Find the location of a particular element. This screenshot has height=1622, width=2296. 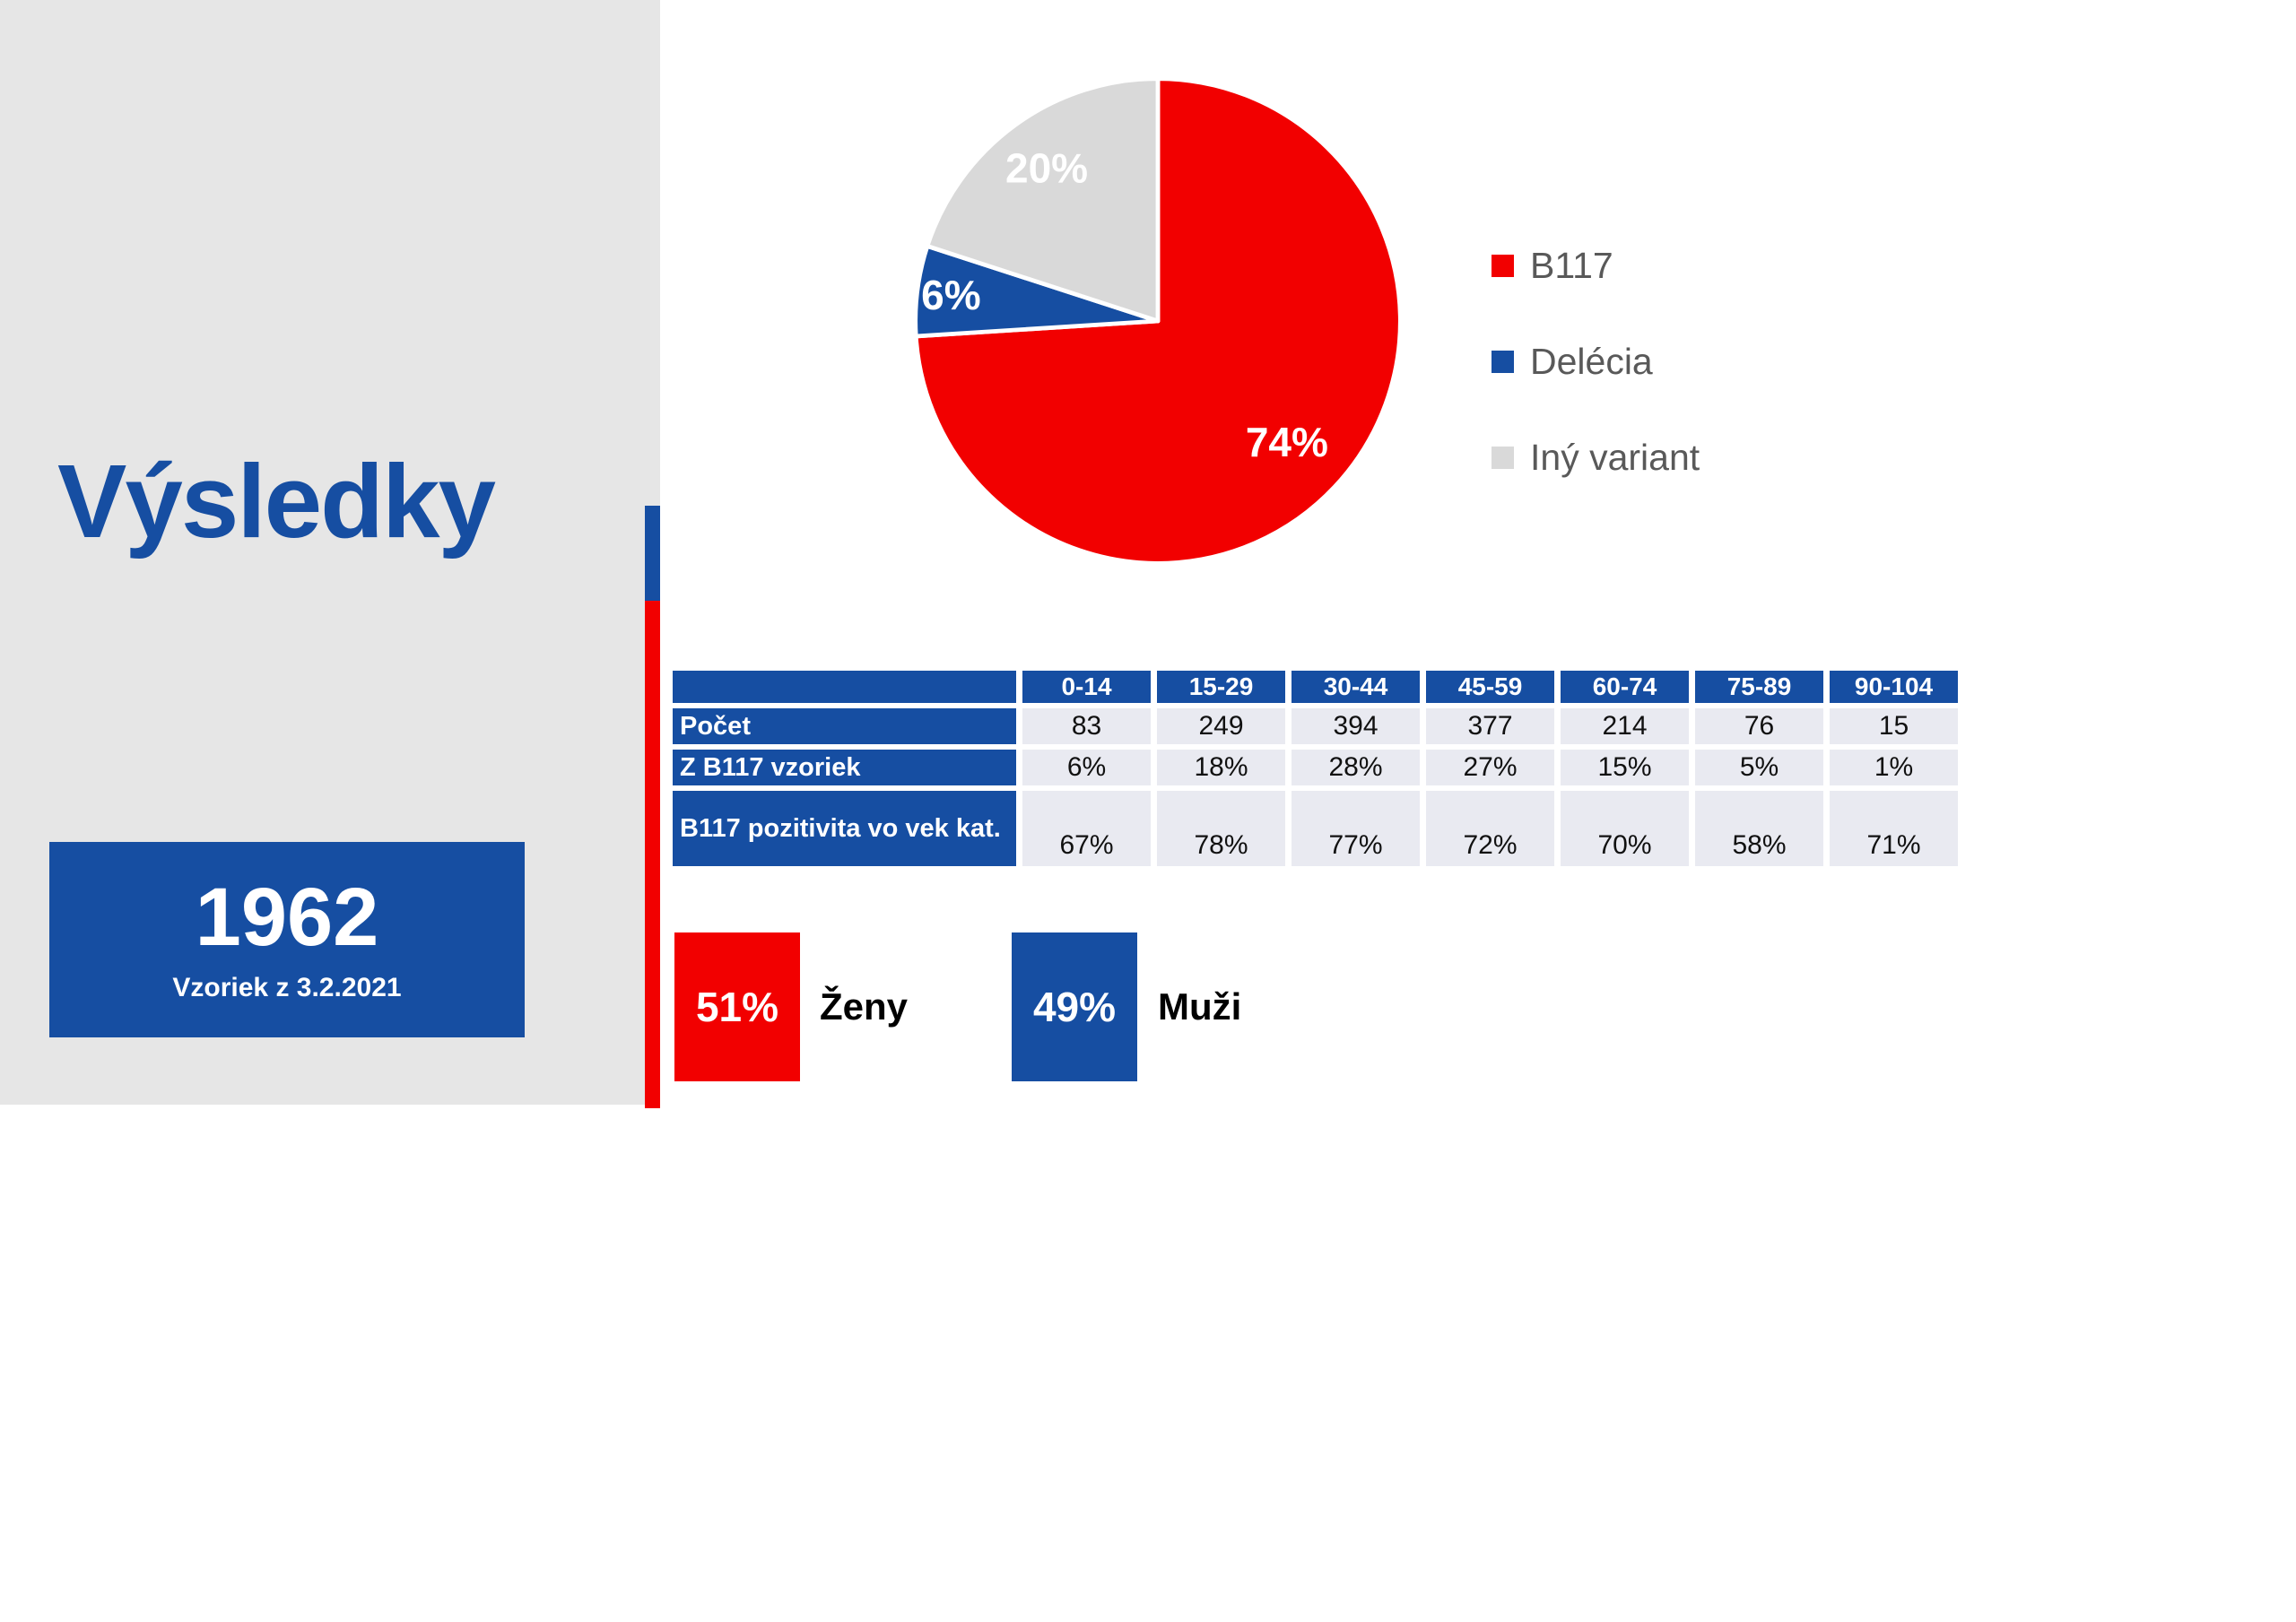

legend-label: Delécia is located at coordinates (1591, 361).